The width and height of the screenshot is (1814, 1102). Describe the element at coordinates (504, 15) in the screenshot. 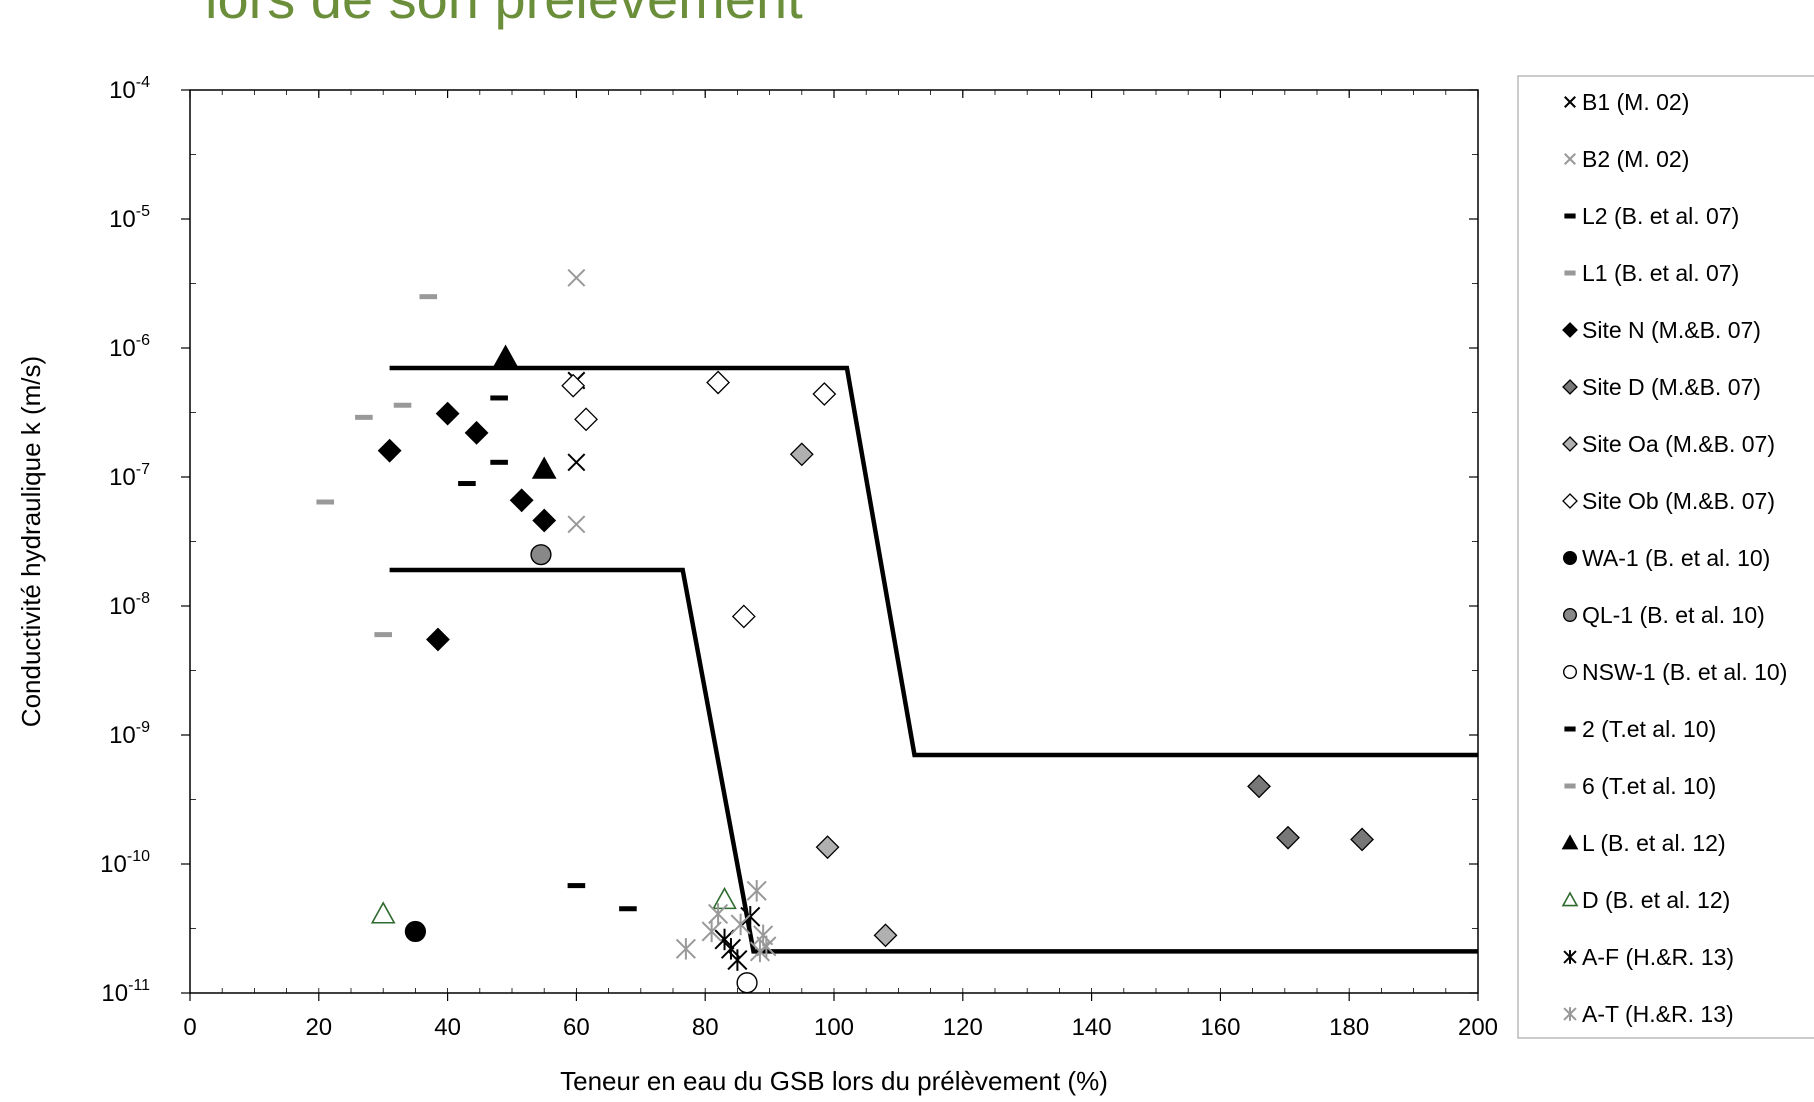

I see `chart-title: lors de son prélèvement` at that location.